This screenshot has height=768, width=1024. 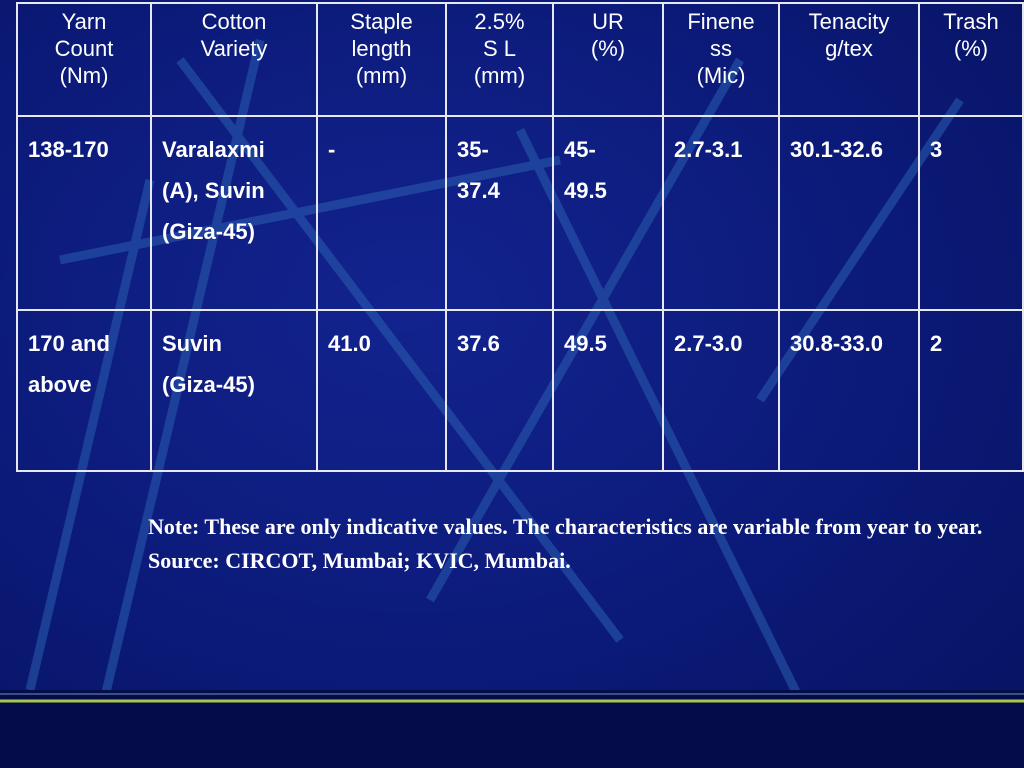 What do you see at coordinates (499, 59) in the screenshot?
I see `header-cell: 2.5% S L (mm)` at bounding box center [499, 59].